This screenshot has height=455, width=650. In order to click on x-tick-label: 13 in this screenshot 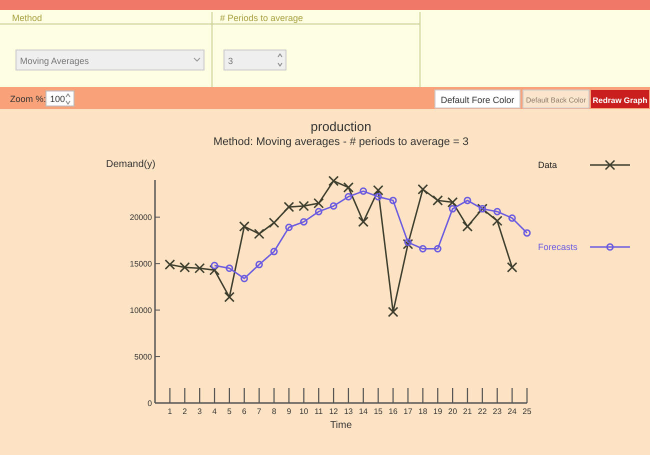, I will do `click(349, 411)`.